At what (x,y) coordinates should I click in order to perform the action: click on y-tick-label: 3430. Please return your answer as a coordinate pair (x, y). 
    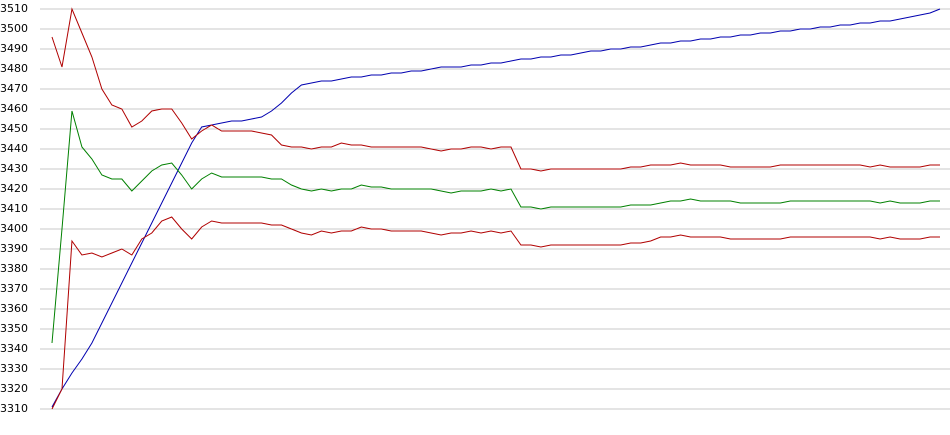
    Looking at the image, I should click on (14, 168).